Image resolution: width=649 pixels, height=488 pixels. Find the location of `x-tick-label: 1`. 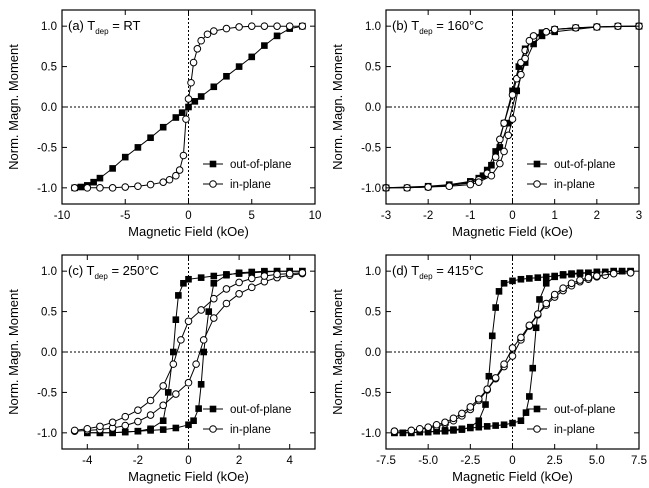

x-tick-label: 1 is located at coordinates (554, 216).